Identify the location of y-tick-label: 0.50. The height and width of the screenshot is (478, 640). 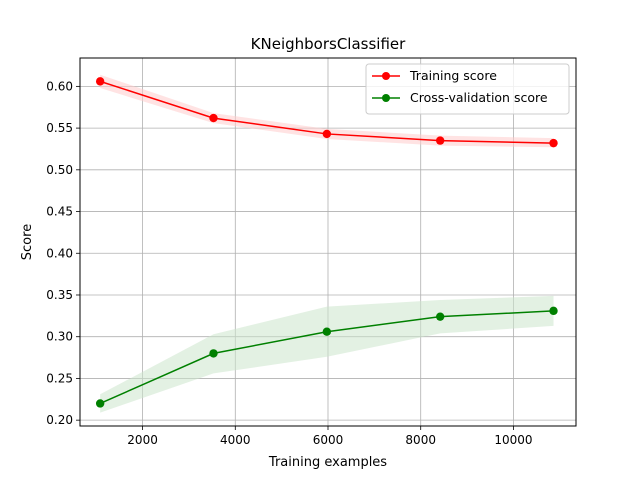
(59, 170).